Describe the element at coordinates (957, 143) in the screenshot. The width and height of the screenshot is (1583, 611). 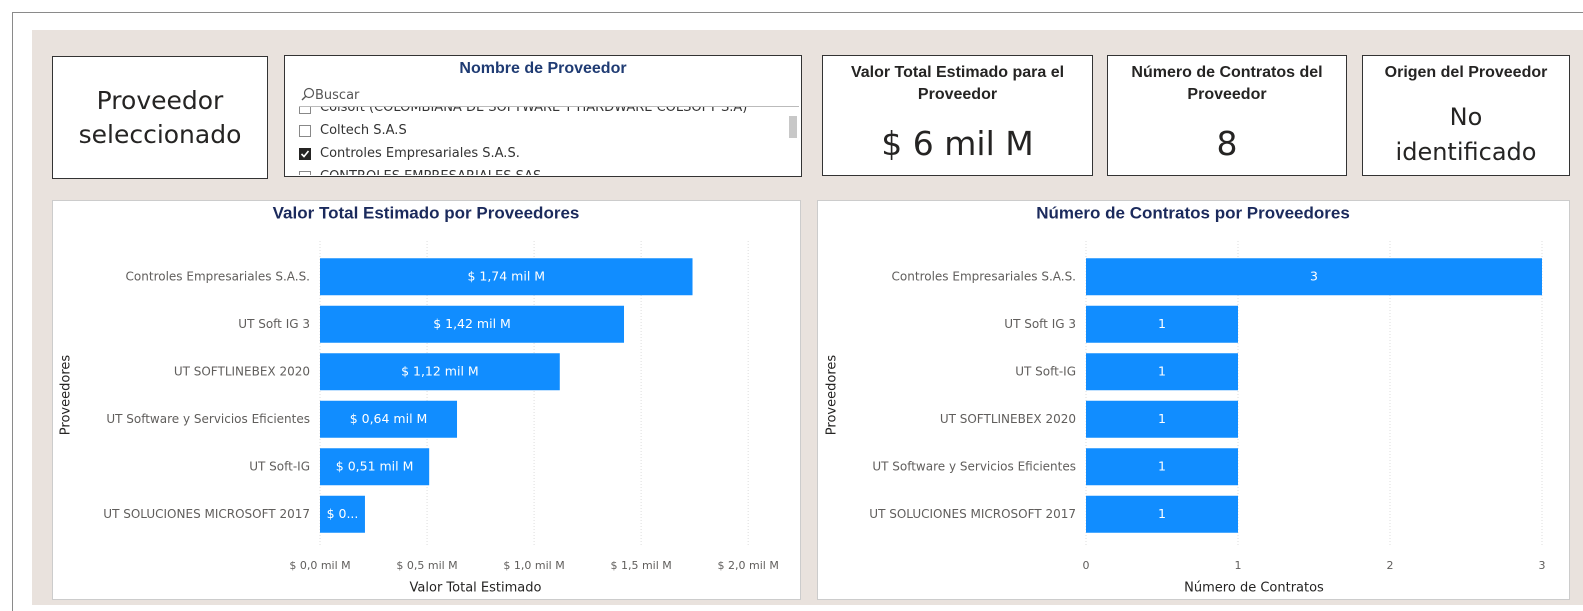
I see `card-value: $ 6 mil M` at that location.